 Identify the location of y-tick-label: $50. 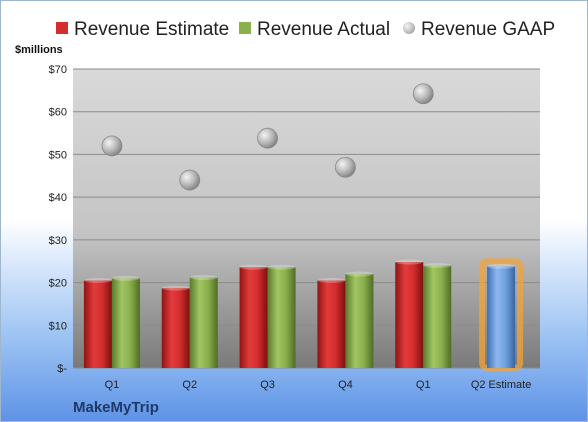
(58, 155).